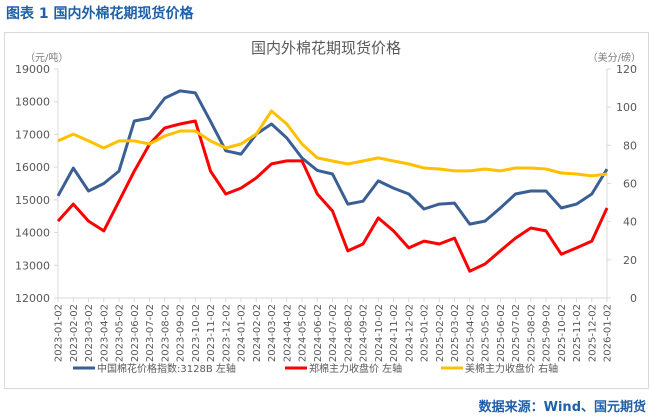 The image size is (651, 418). What do you see at coordinates (614, 57) in the screenshot?
I see `right-axis-unit: （美分/磅）` at bounding box center [614, 57].